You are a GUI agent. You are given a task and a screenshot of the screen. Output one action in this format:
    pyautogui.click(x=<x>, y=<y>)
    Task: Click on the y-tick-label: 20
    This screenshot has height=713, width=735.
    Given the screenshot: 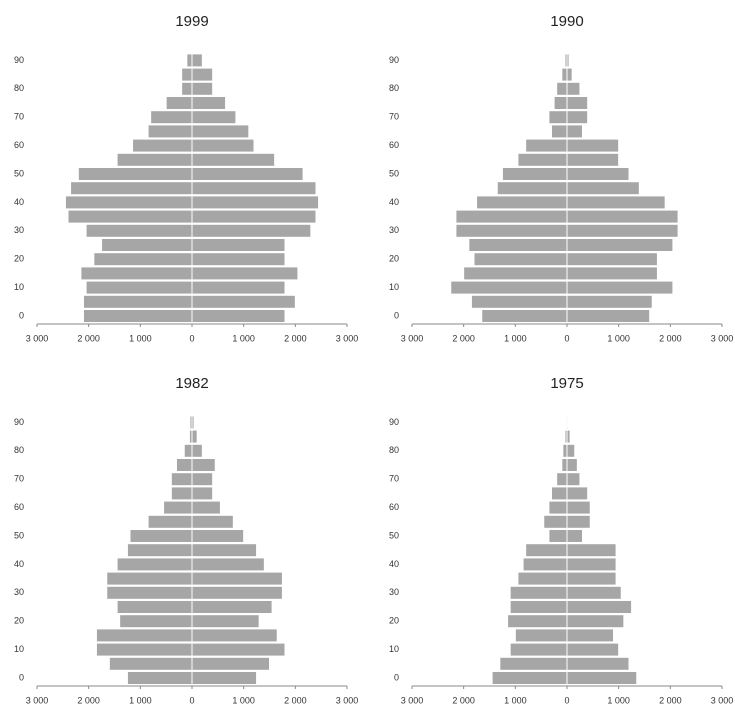 What is the action you would take?
    pyautogui.click(x=394, y=259)
    